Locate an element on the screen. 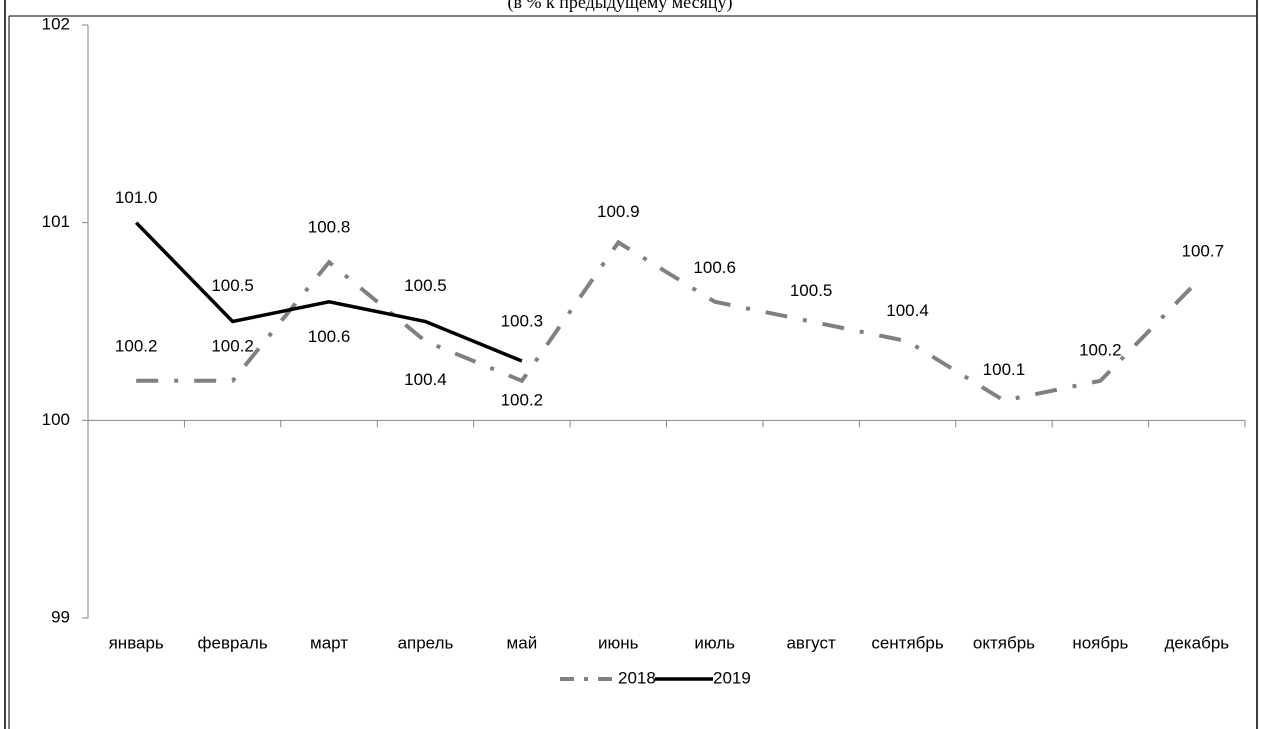 This screenshot has width=1261, height=729. x-tick-label: июнь is located at coordinates (618, 642).